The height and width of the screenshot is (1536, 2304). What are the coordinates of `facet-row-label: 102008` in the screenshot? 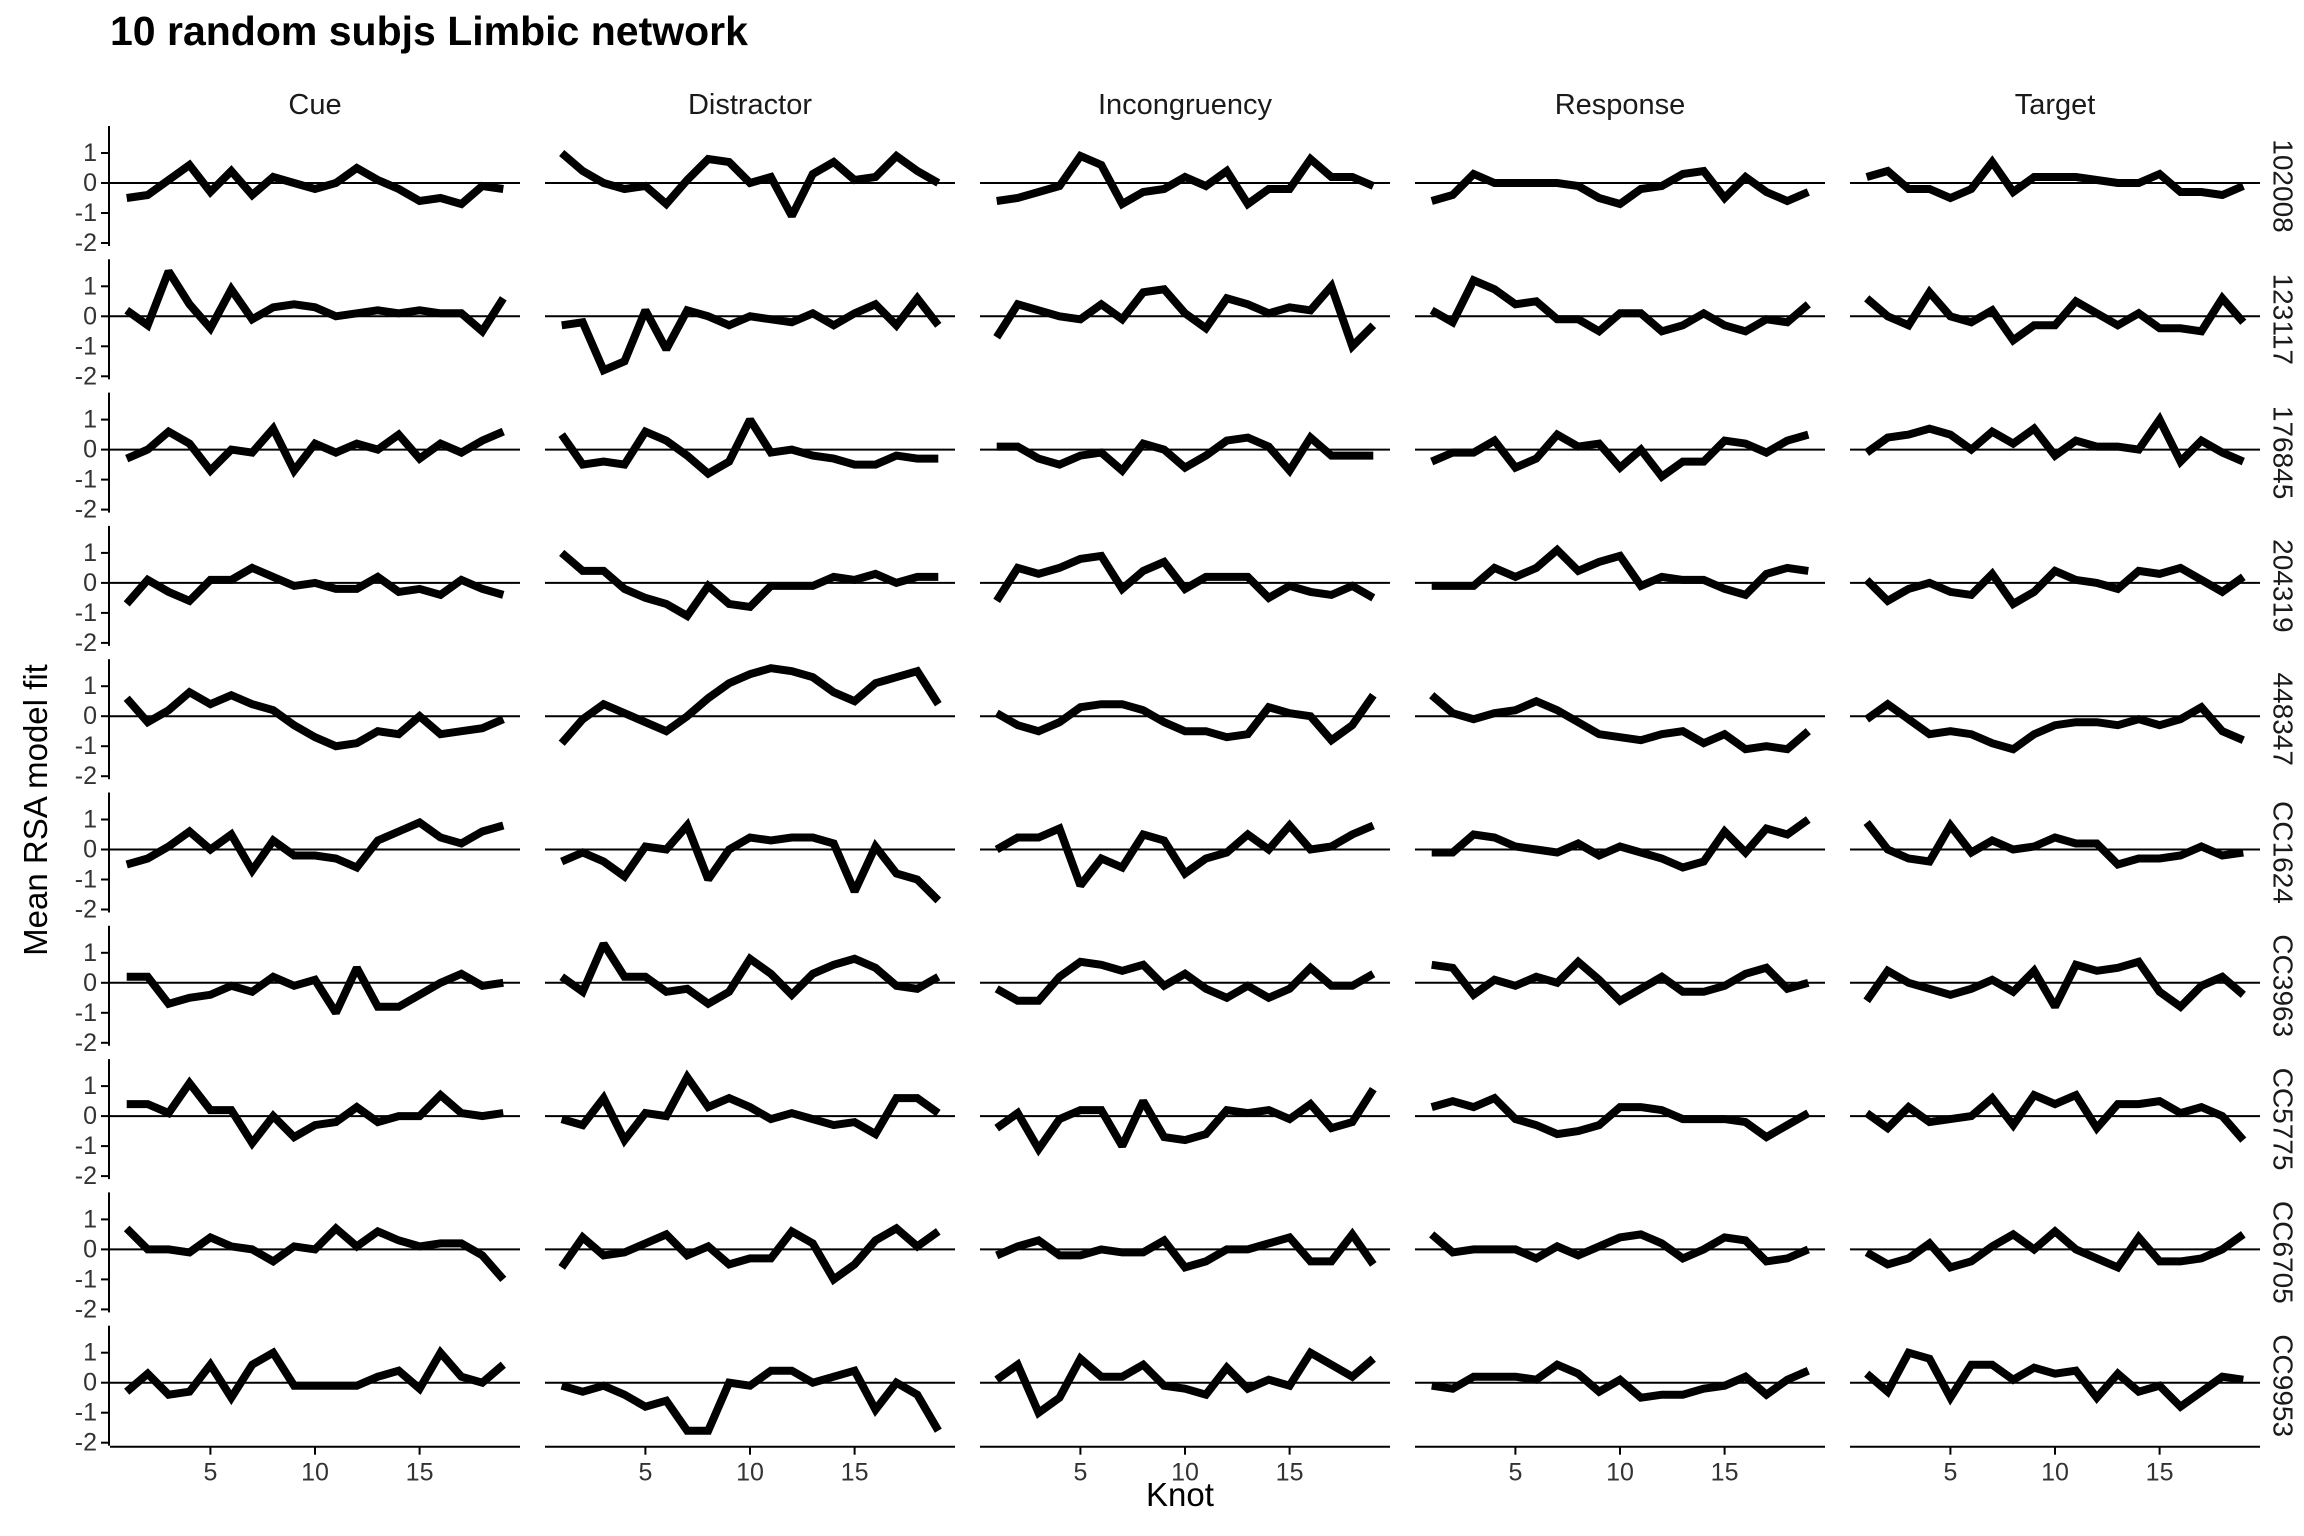 It's located at (2283, 185).